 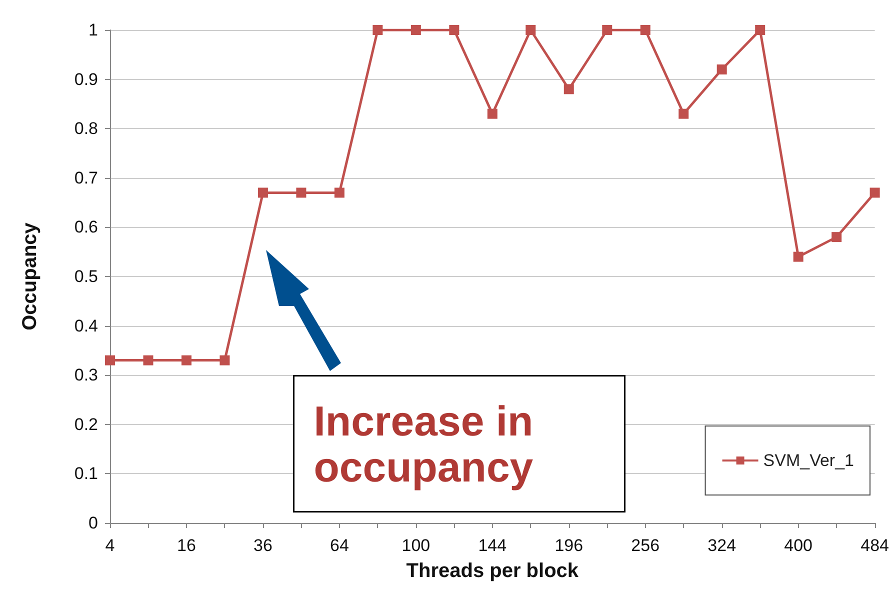 I want to click on x-tick-label: 196, so click(x=569, y=545).